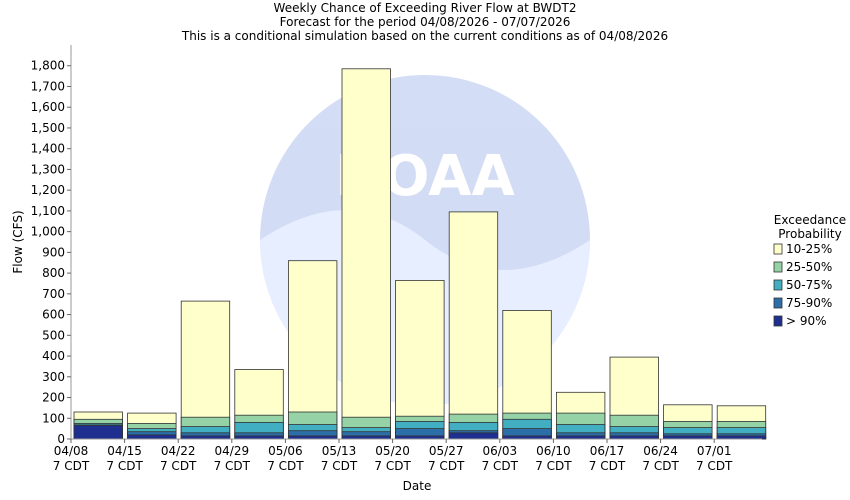  Describe the element at coordinates (48, 211) in the screenshot. I see `y-tick-label: 1,100` at that location.